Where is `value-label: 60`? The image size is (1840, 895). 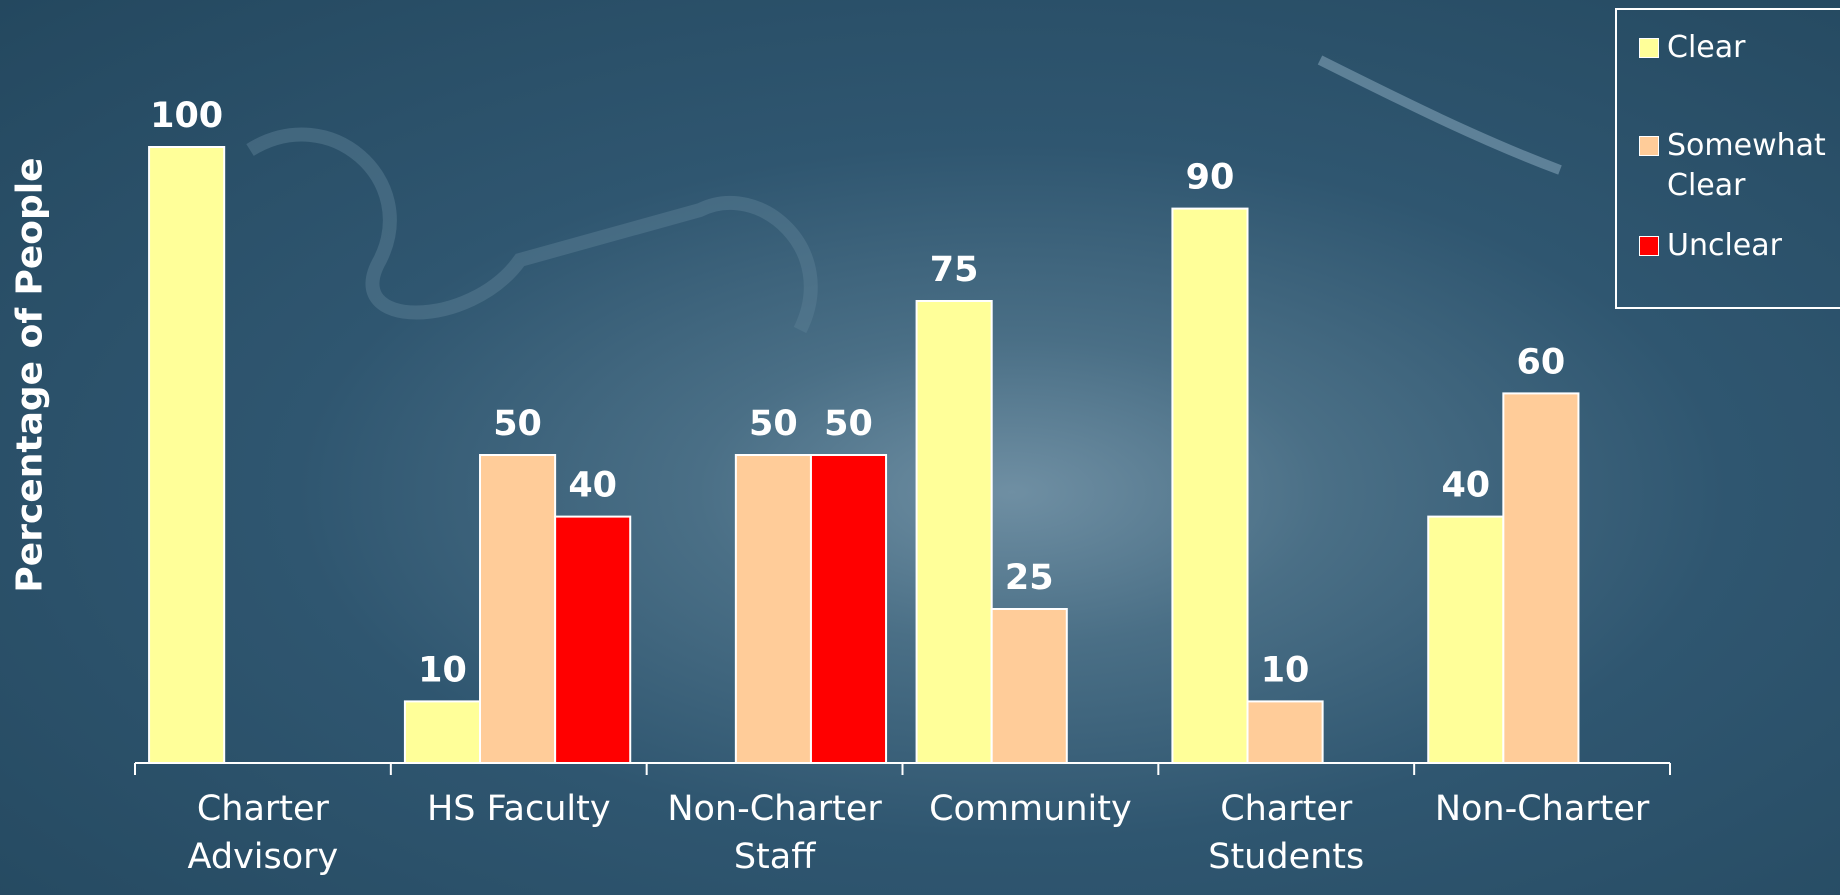 value-label: 60 is located at coordinates (1541, 362).